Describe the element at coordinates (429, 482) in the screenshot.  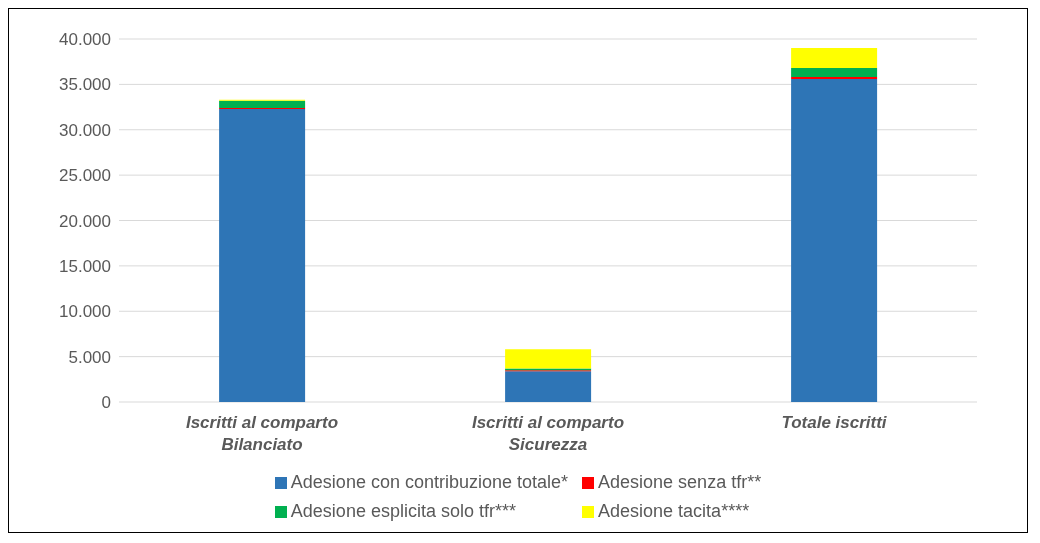
I see `legend-label: Adesione con contribuzione totale*` at that location.